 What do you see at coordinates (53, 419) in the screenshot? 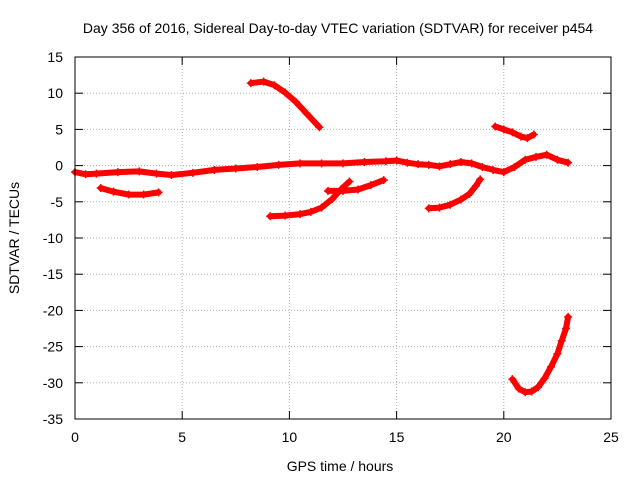
I see `y-tick-label: -35` at bounding box center [53, 419].